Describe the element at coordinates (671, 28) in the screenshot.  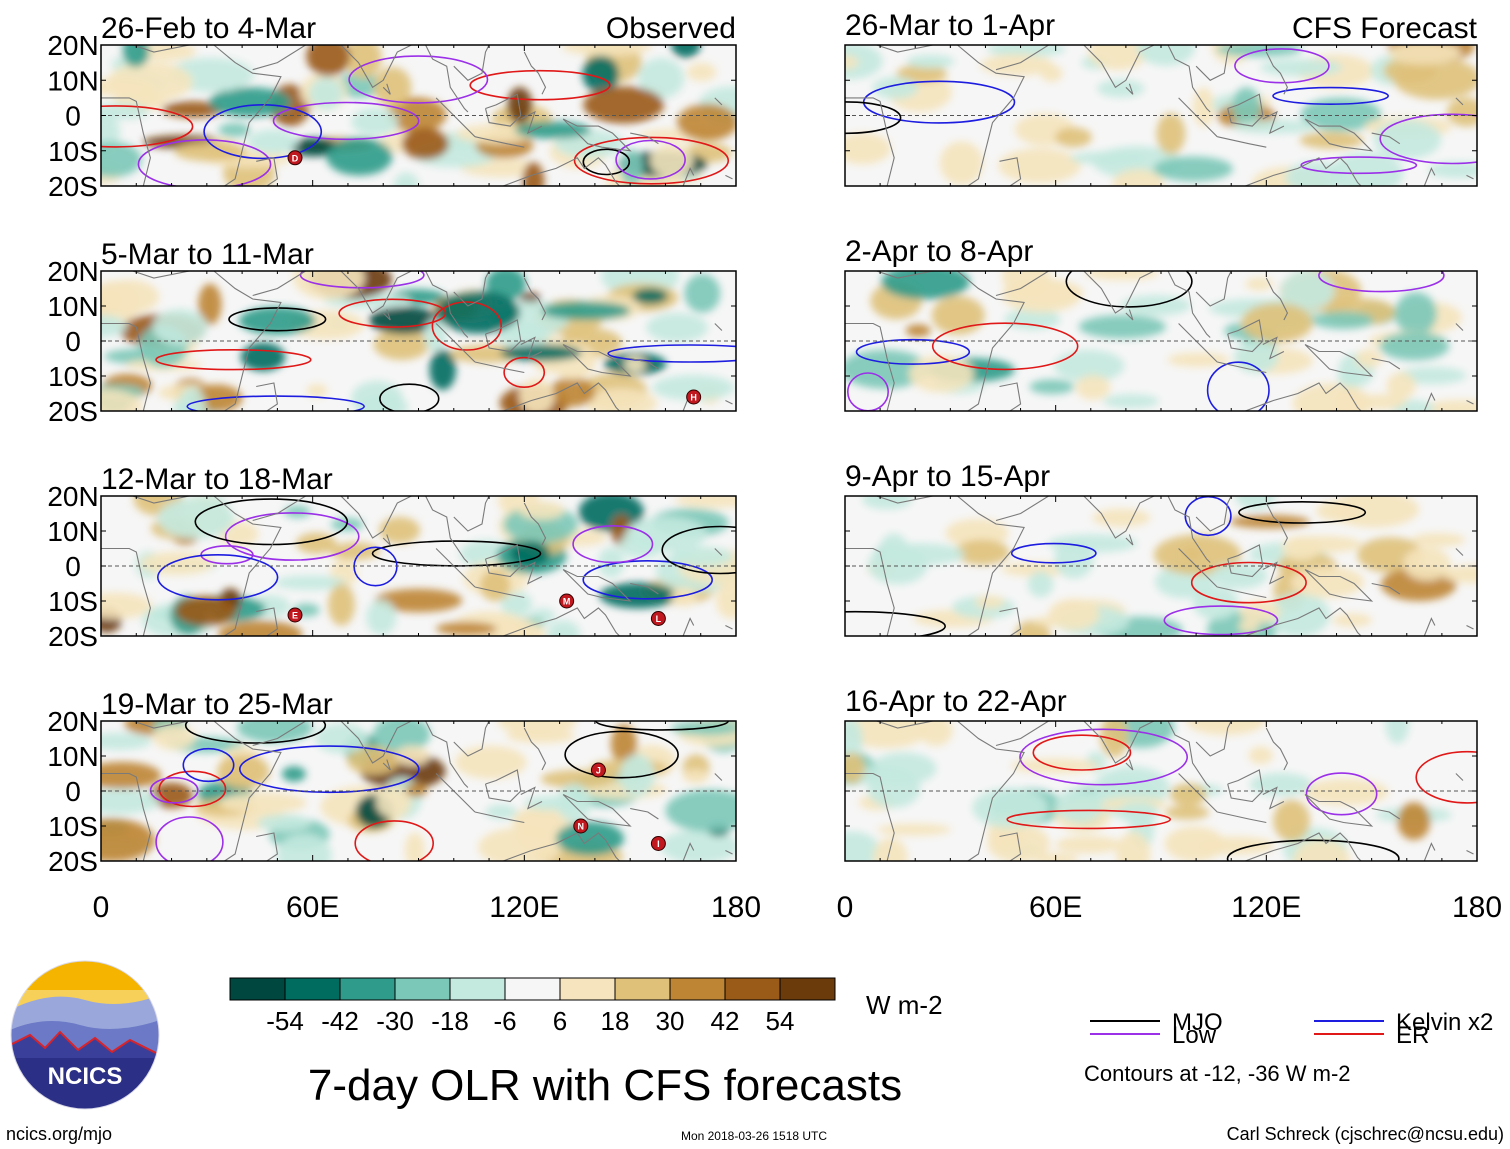
I see `observed-label: Observed` at that location.